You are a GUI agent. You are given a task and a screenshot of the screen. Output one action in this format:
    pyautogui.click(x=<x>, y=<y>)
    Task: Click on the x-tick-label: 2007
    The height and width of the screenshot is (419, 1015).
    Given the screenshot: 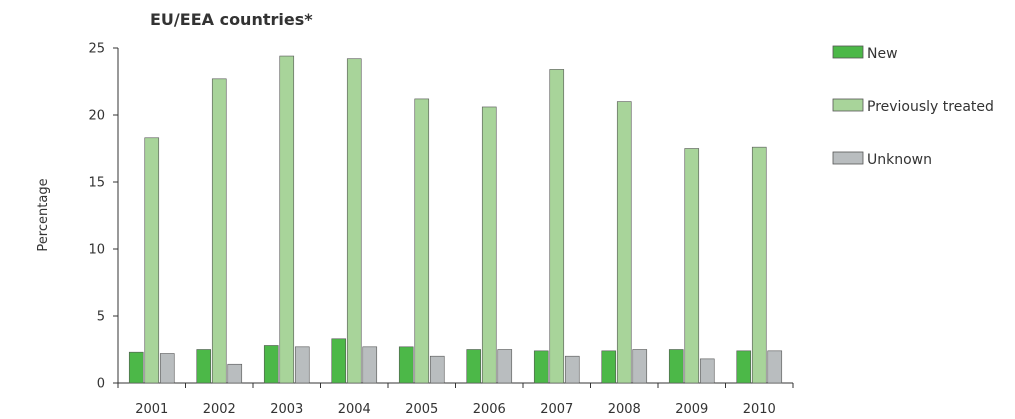 What is the action you would take?
    pyautogui.click(x=556, y=409)
    